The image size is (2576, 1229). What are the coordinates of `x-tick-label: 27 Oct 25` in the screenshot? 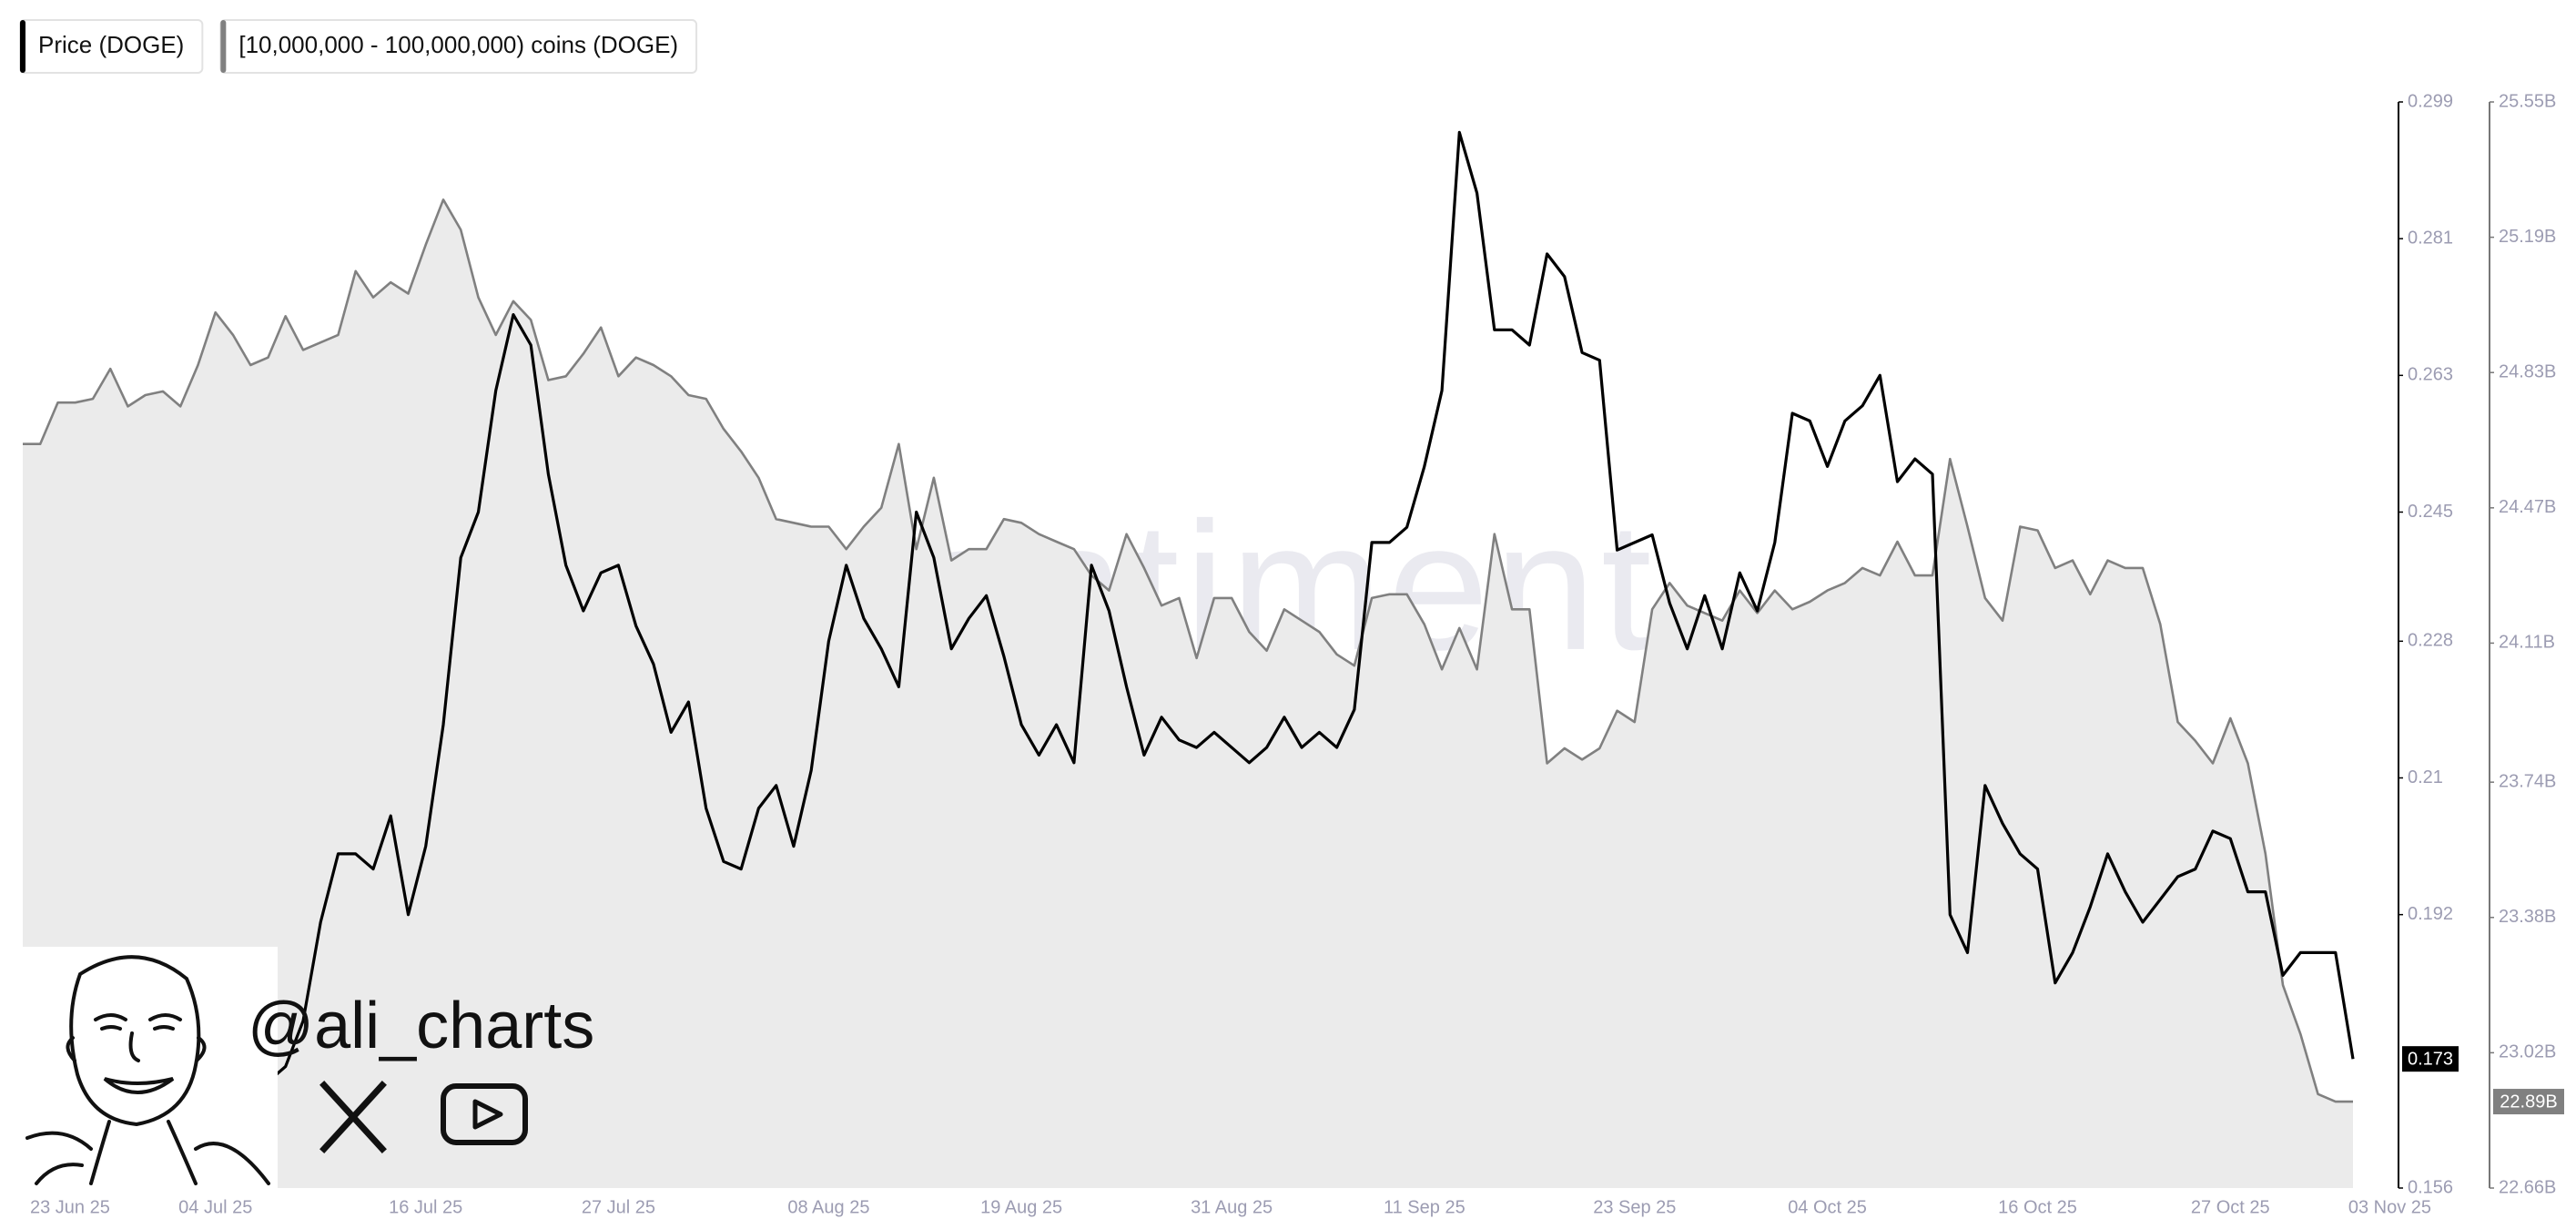 It's located at (2230, 1207).